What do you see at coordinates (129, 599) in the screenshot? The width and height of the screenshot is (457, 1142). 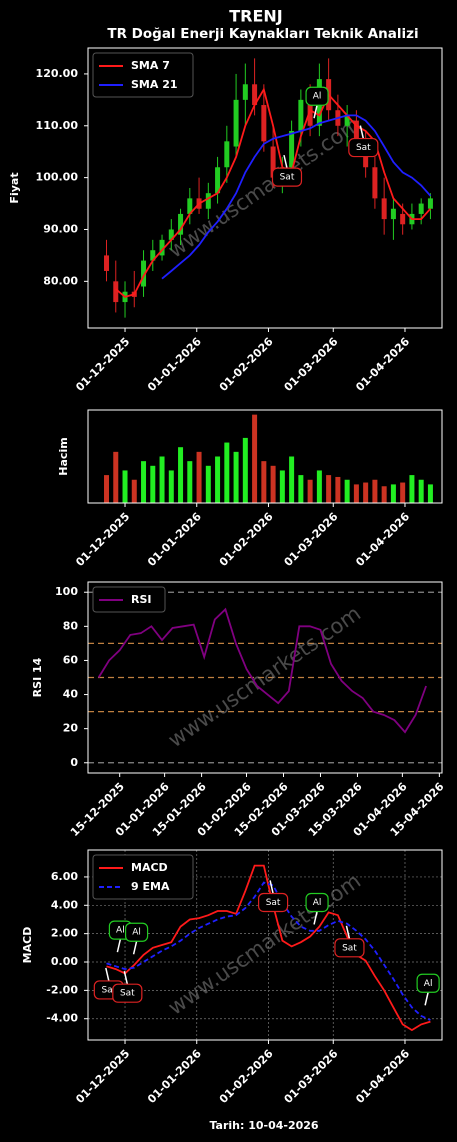 I see `legend-box` at bounding box center [129, 599].